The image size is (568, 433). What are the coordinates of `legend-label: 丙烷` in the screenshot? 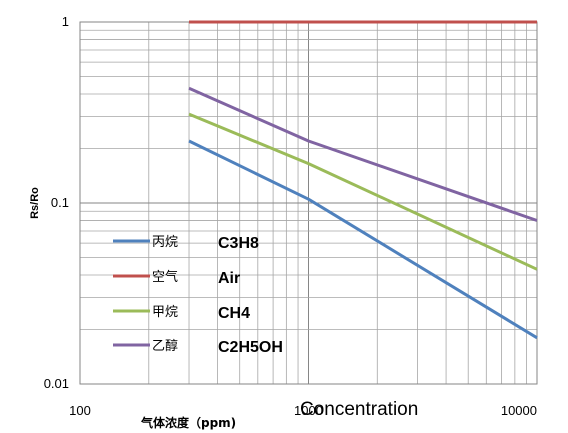 It's located at (165, 242).